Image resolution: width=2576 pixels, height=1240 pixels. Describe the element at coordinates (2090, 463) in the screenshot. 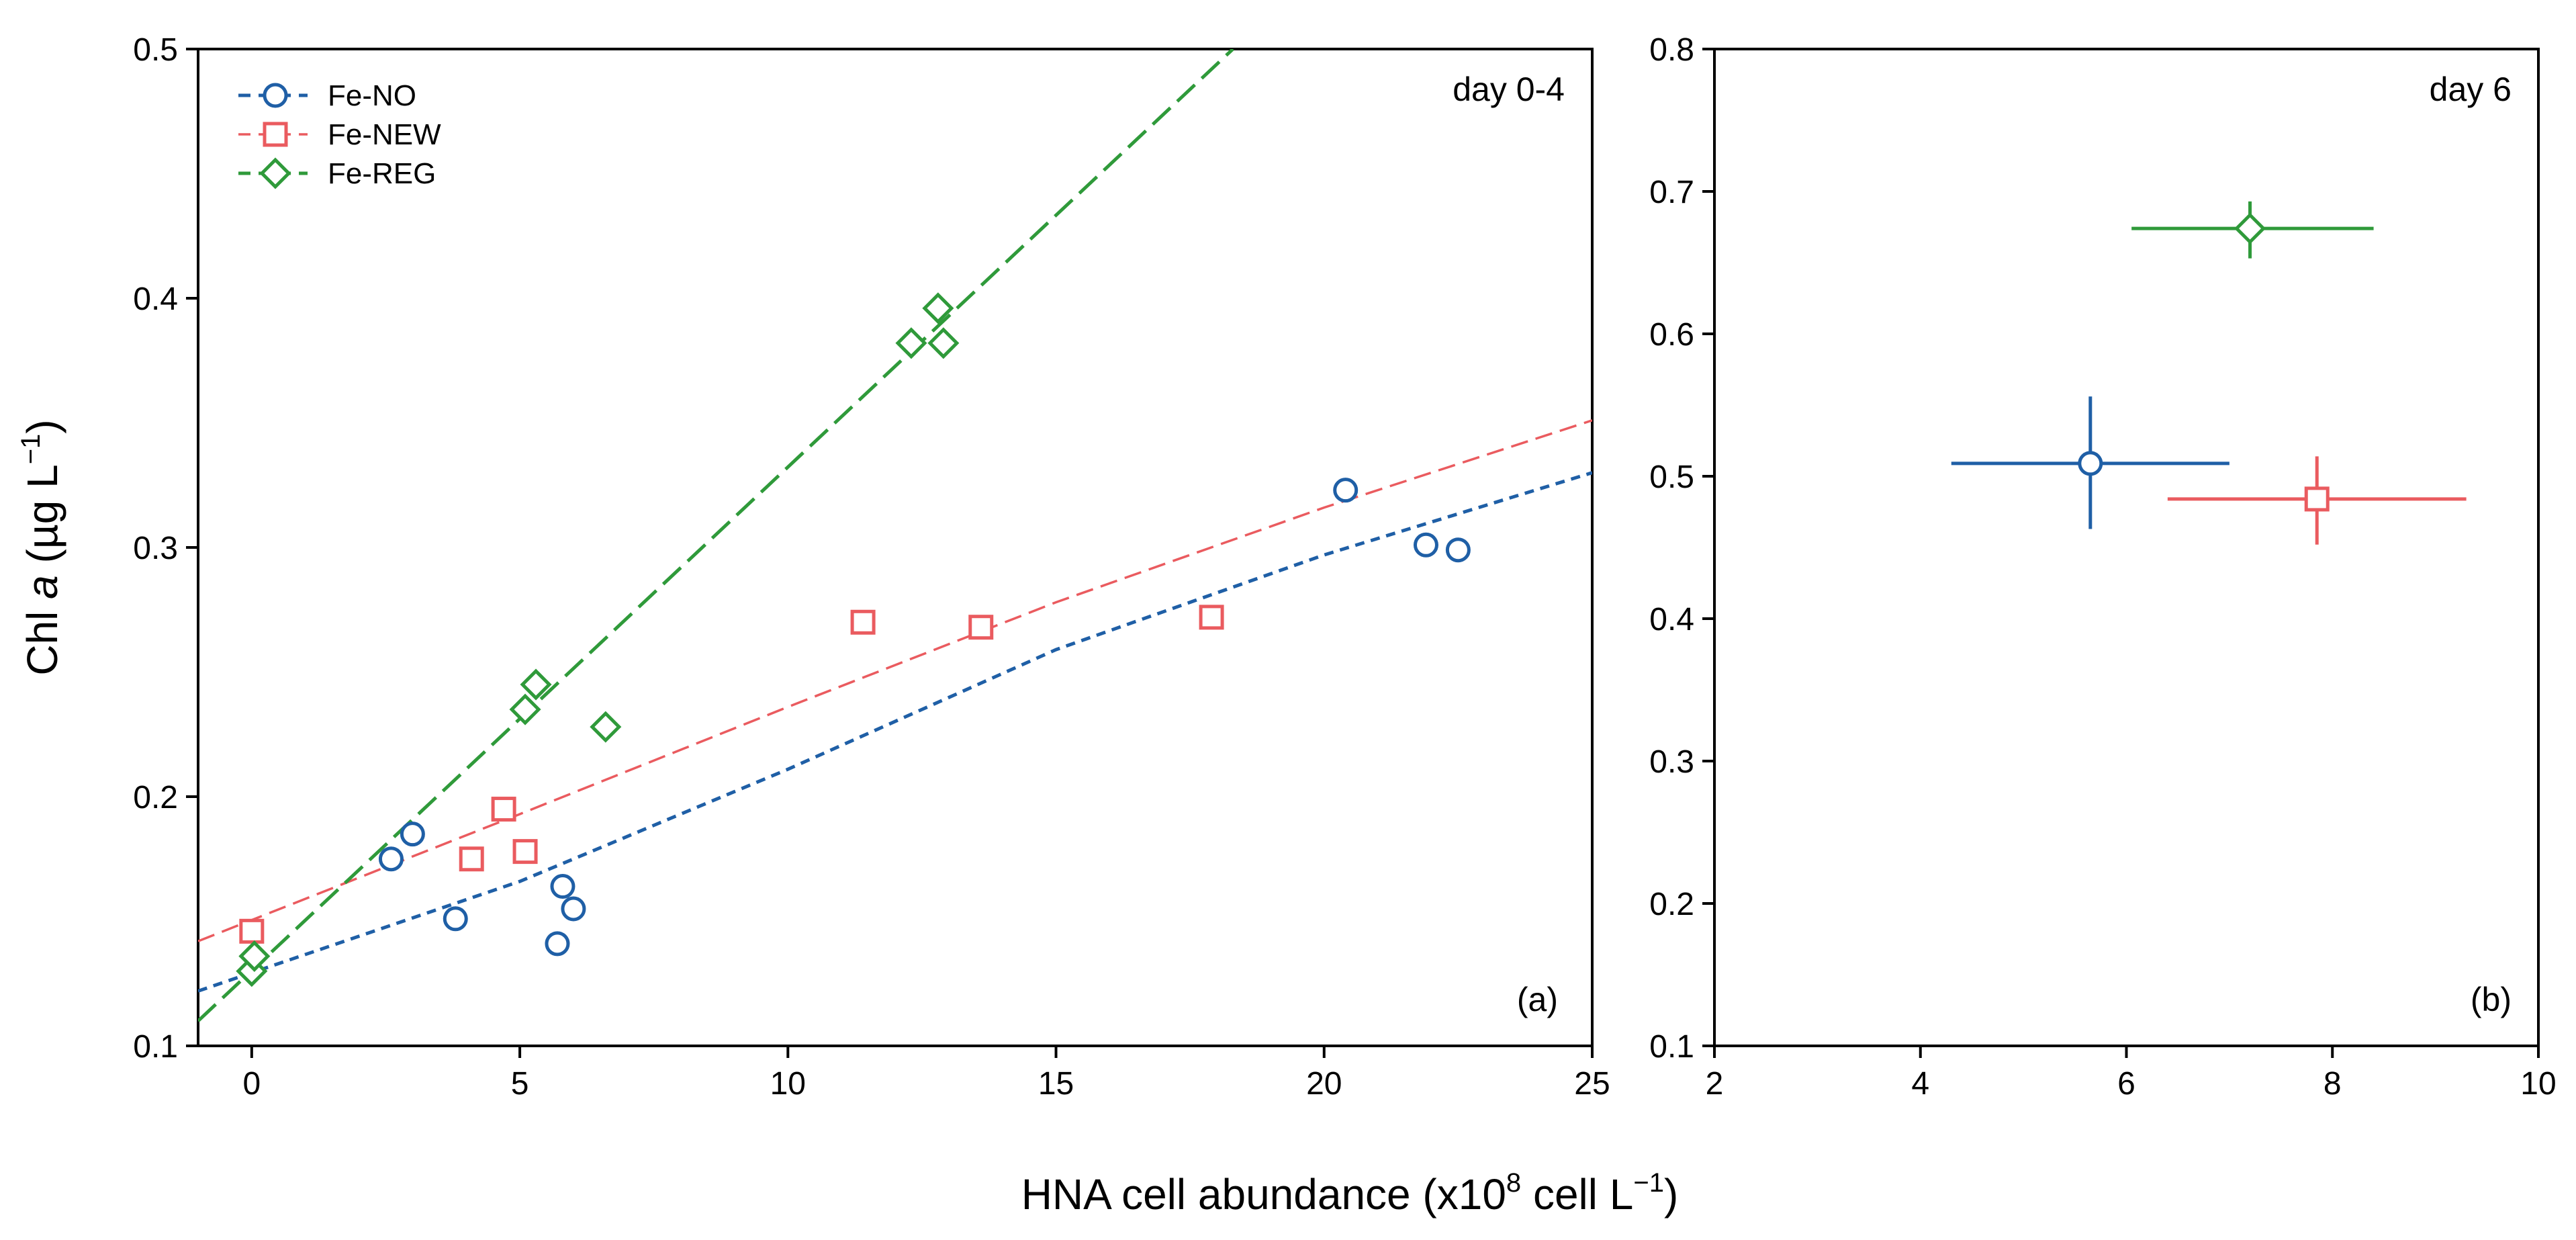

I see `b-point-fe-no` at that location.